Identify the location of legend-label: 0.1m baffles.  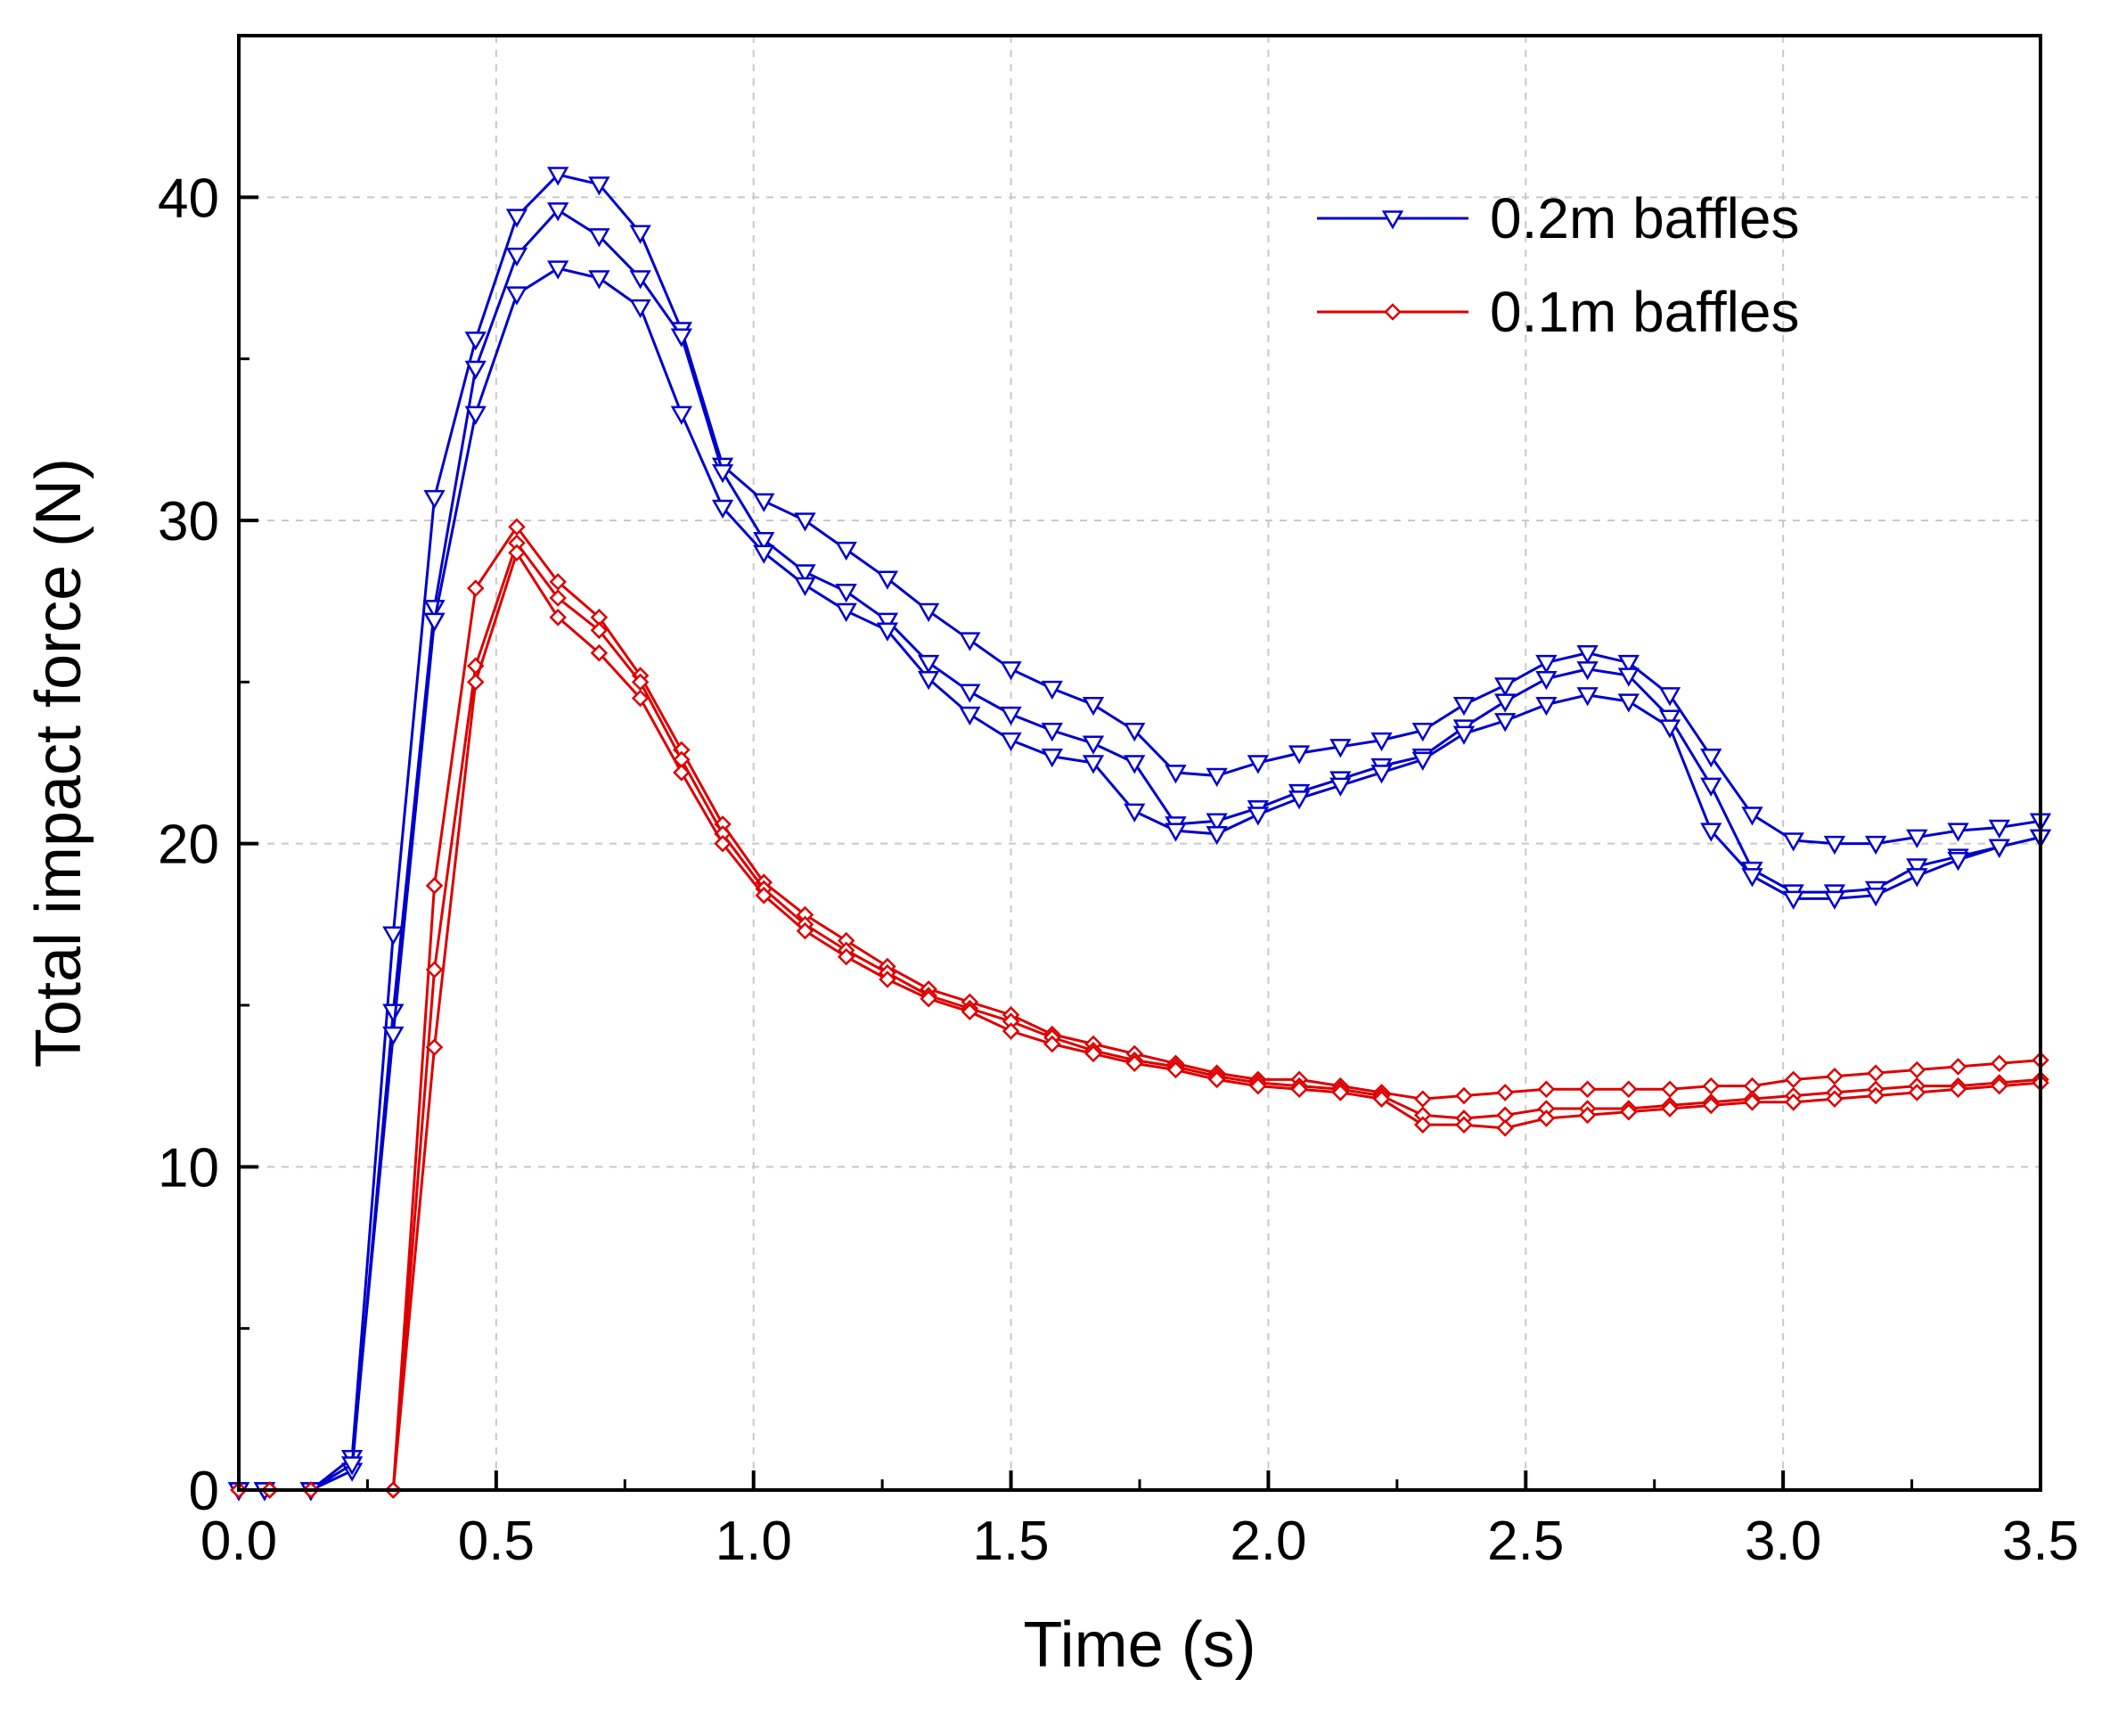
(1644, 312).